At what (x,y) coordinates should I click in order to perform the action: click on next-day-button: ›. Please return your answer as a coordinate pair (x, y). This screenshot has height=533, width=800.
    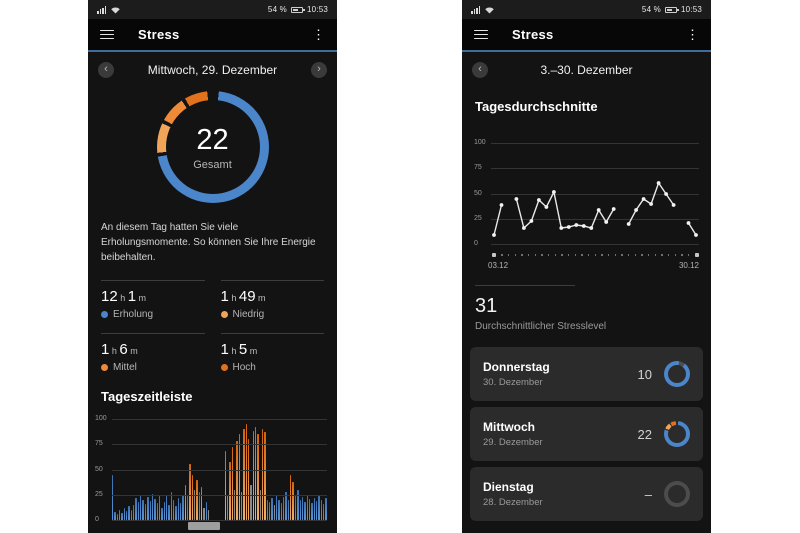
    Looking at the image, I should click on (319, 70).